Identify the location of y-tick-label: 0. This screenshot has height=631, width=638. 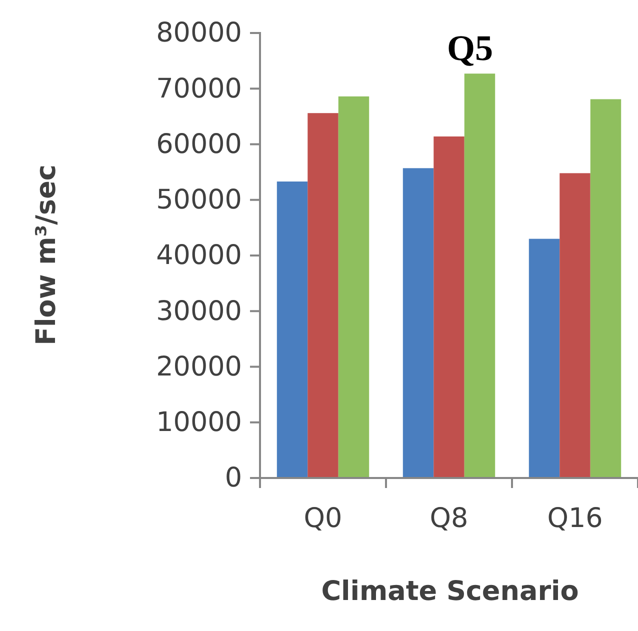
(233, 478).